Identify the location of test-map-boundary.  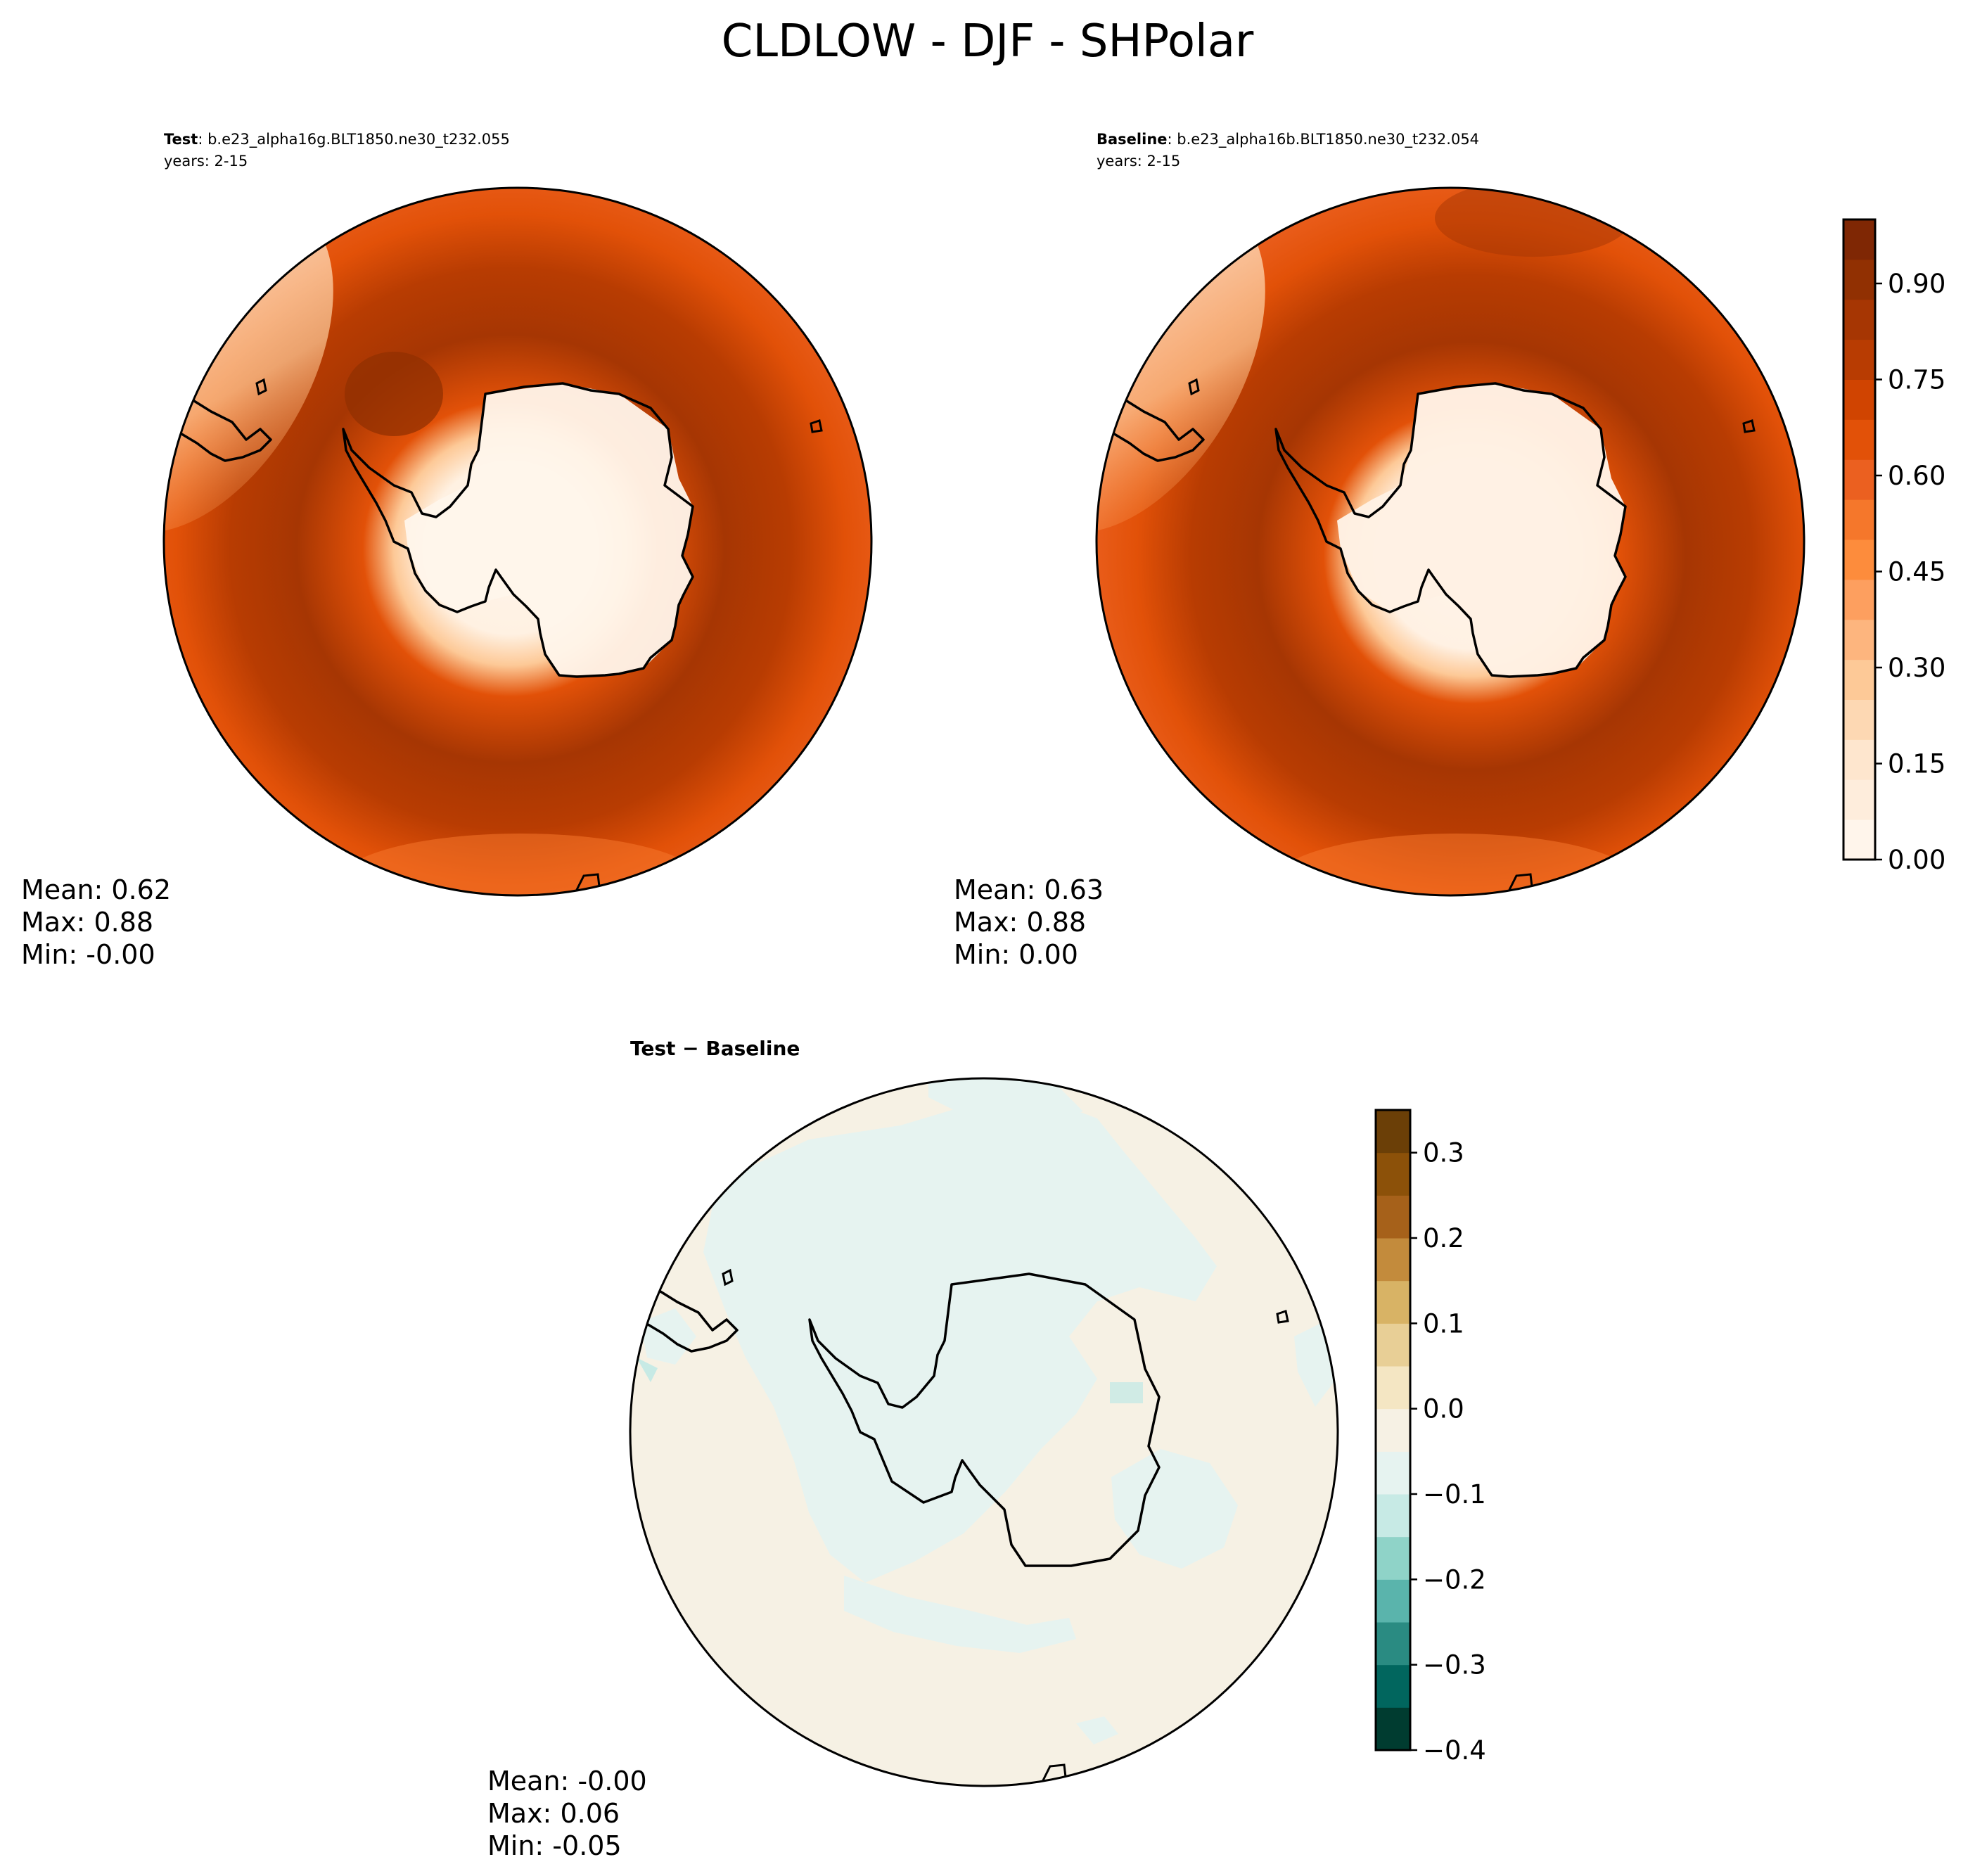
(517, 541).